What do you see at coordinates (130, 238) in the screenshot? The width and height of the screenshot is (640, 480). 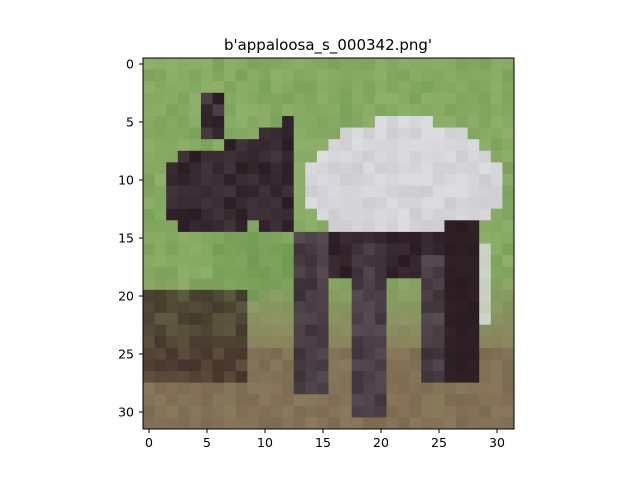 I see `y-tick: 15` at bounding box center [130, 238].